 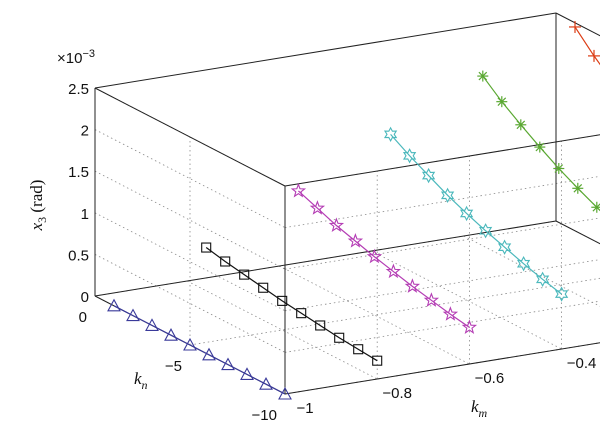 I want to click on y-tick-label: −5, so click(x=173, y=366).